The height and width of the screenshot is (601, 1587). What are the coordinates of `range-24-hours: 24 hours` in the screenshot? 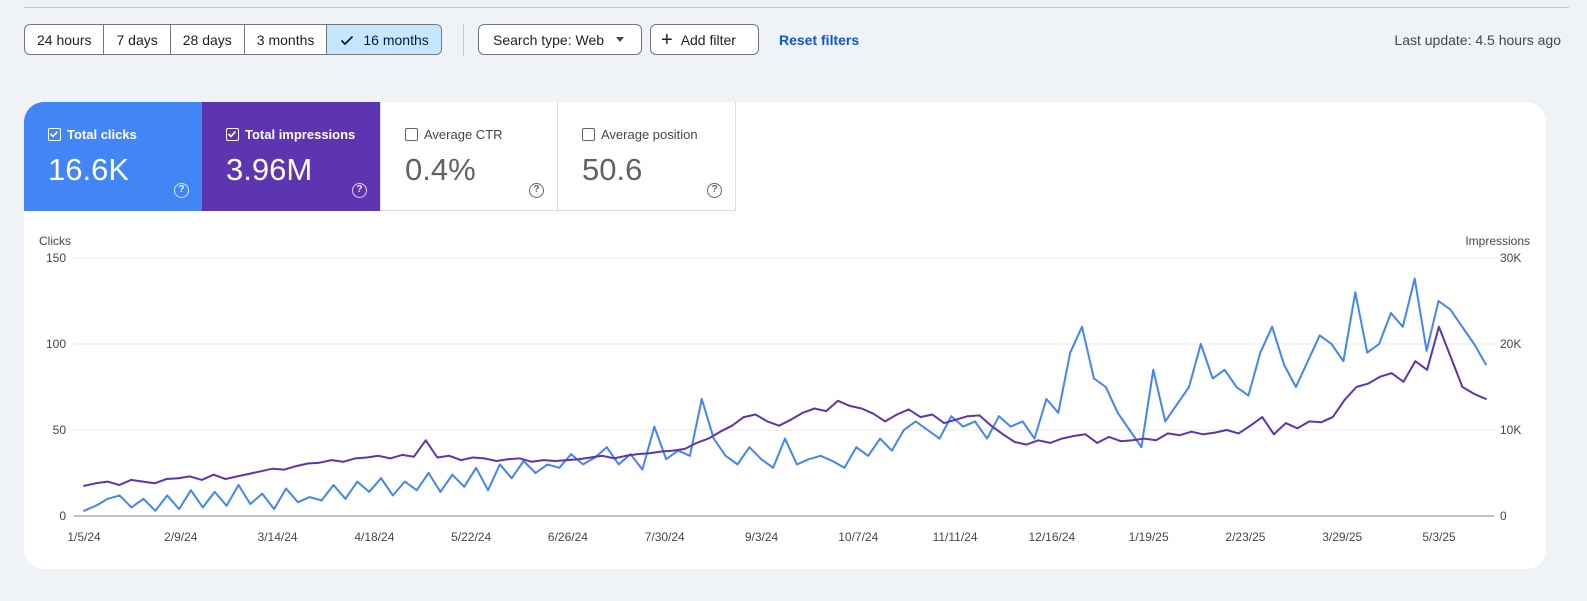 It's located at (65, 39).